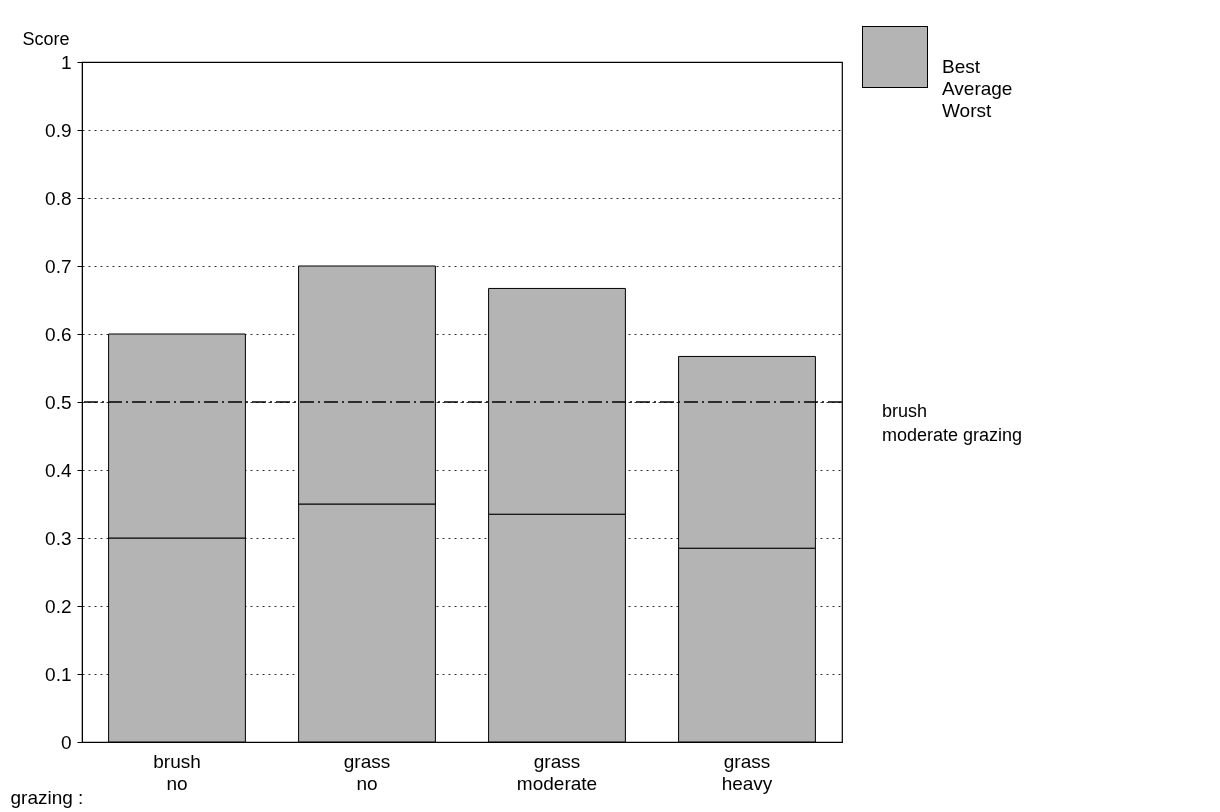  I want to click on y-tick-label: 0, so click(66, 742).